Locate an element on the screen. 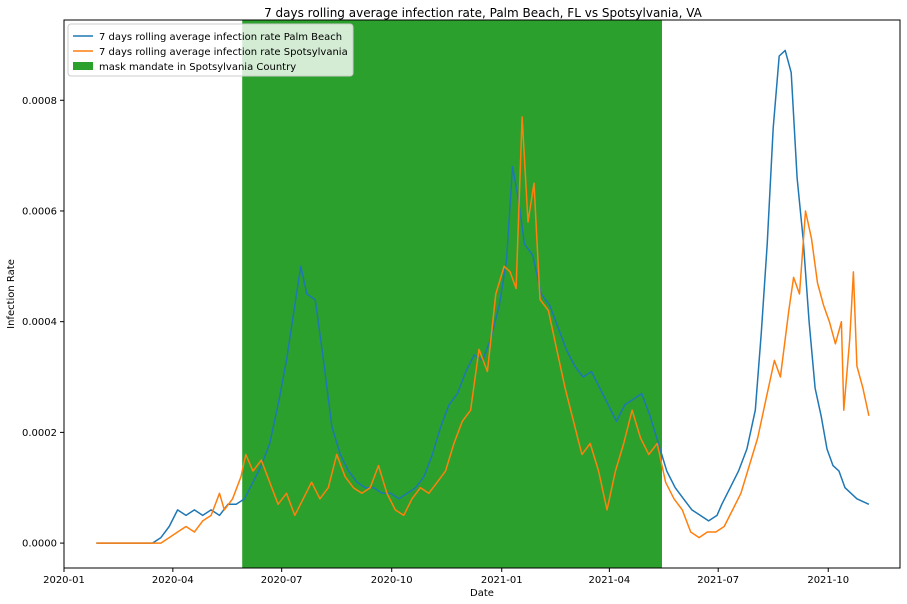 The height and width of the screenshot is (604, 907). x-tick-label: 2021-07 is located at coordinates (718, 580).